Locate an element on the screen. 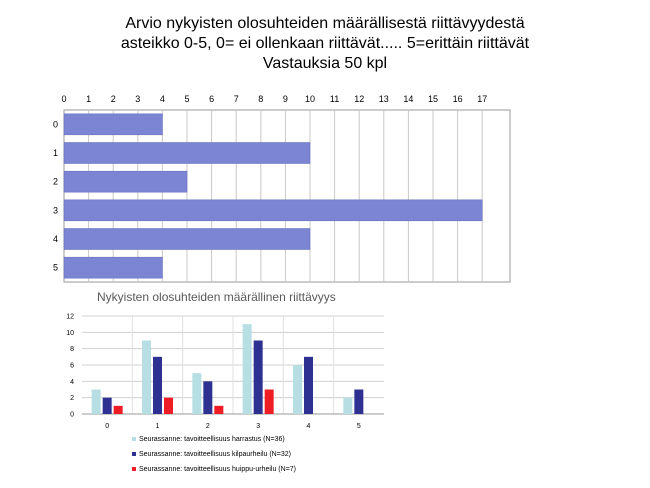 Image resolution: width=650 pixels, height=488 pixels. x-tick-label: 17 is located at coordinates (482, 99).